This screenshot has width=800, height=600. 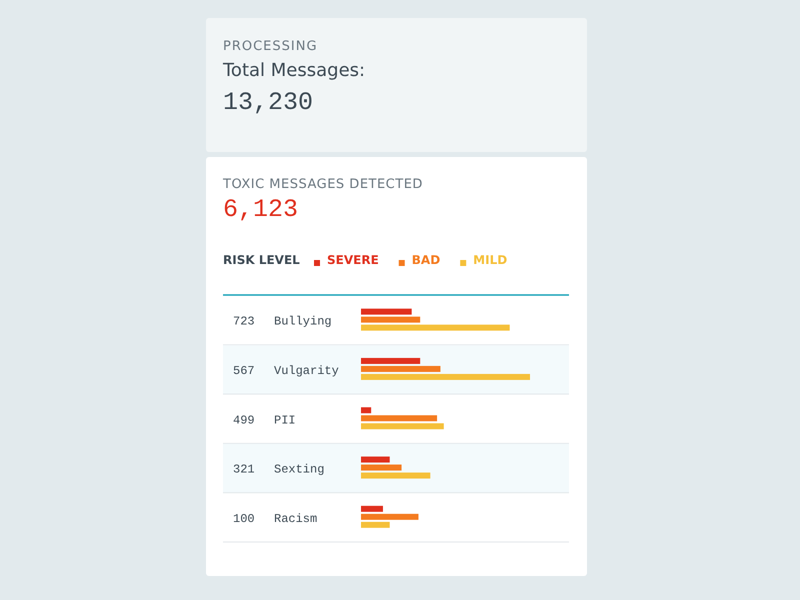 What do you see at coordinates (353, 260) in the screenshot?
I see `legend-label: SEVERE` at bounding box center [353, 260].